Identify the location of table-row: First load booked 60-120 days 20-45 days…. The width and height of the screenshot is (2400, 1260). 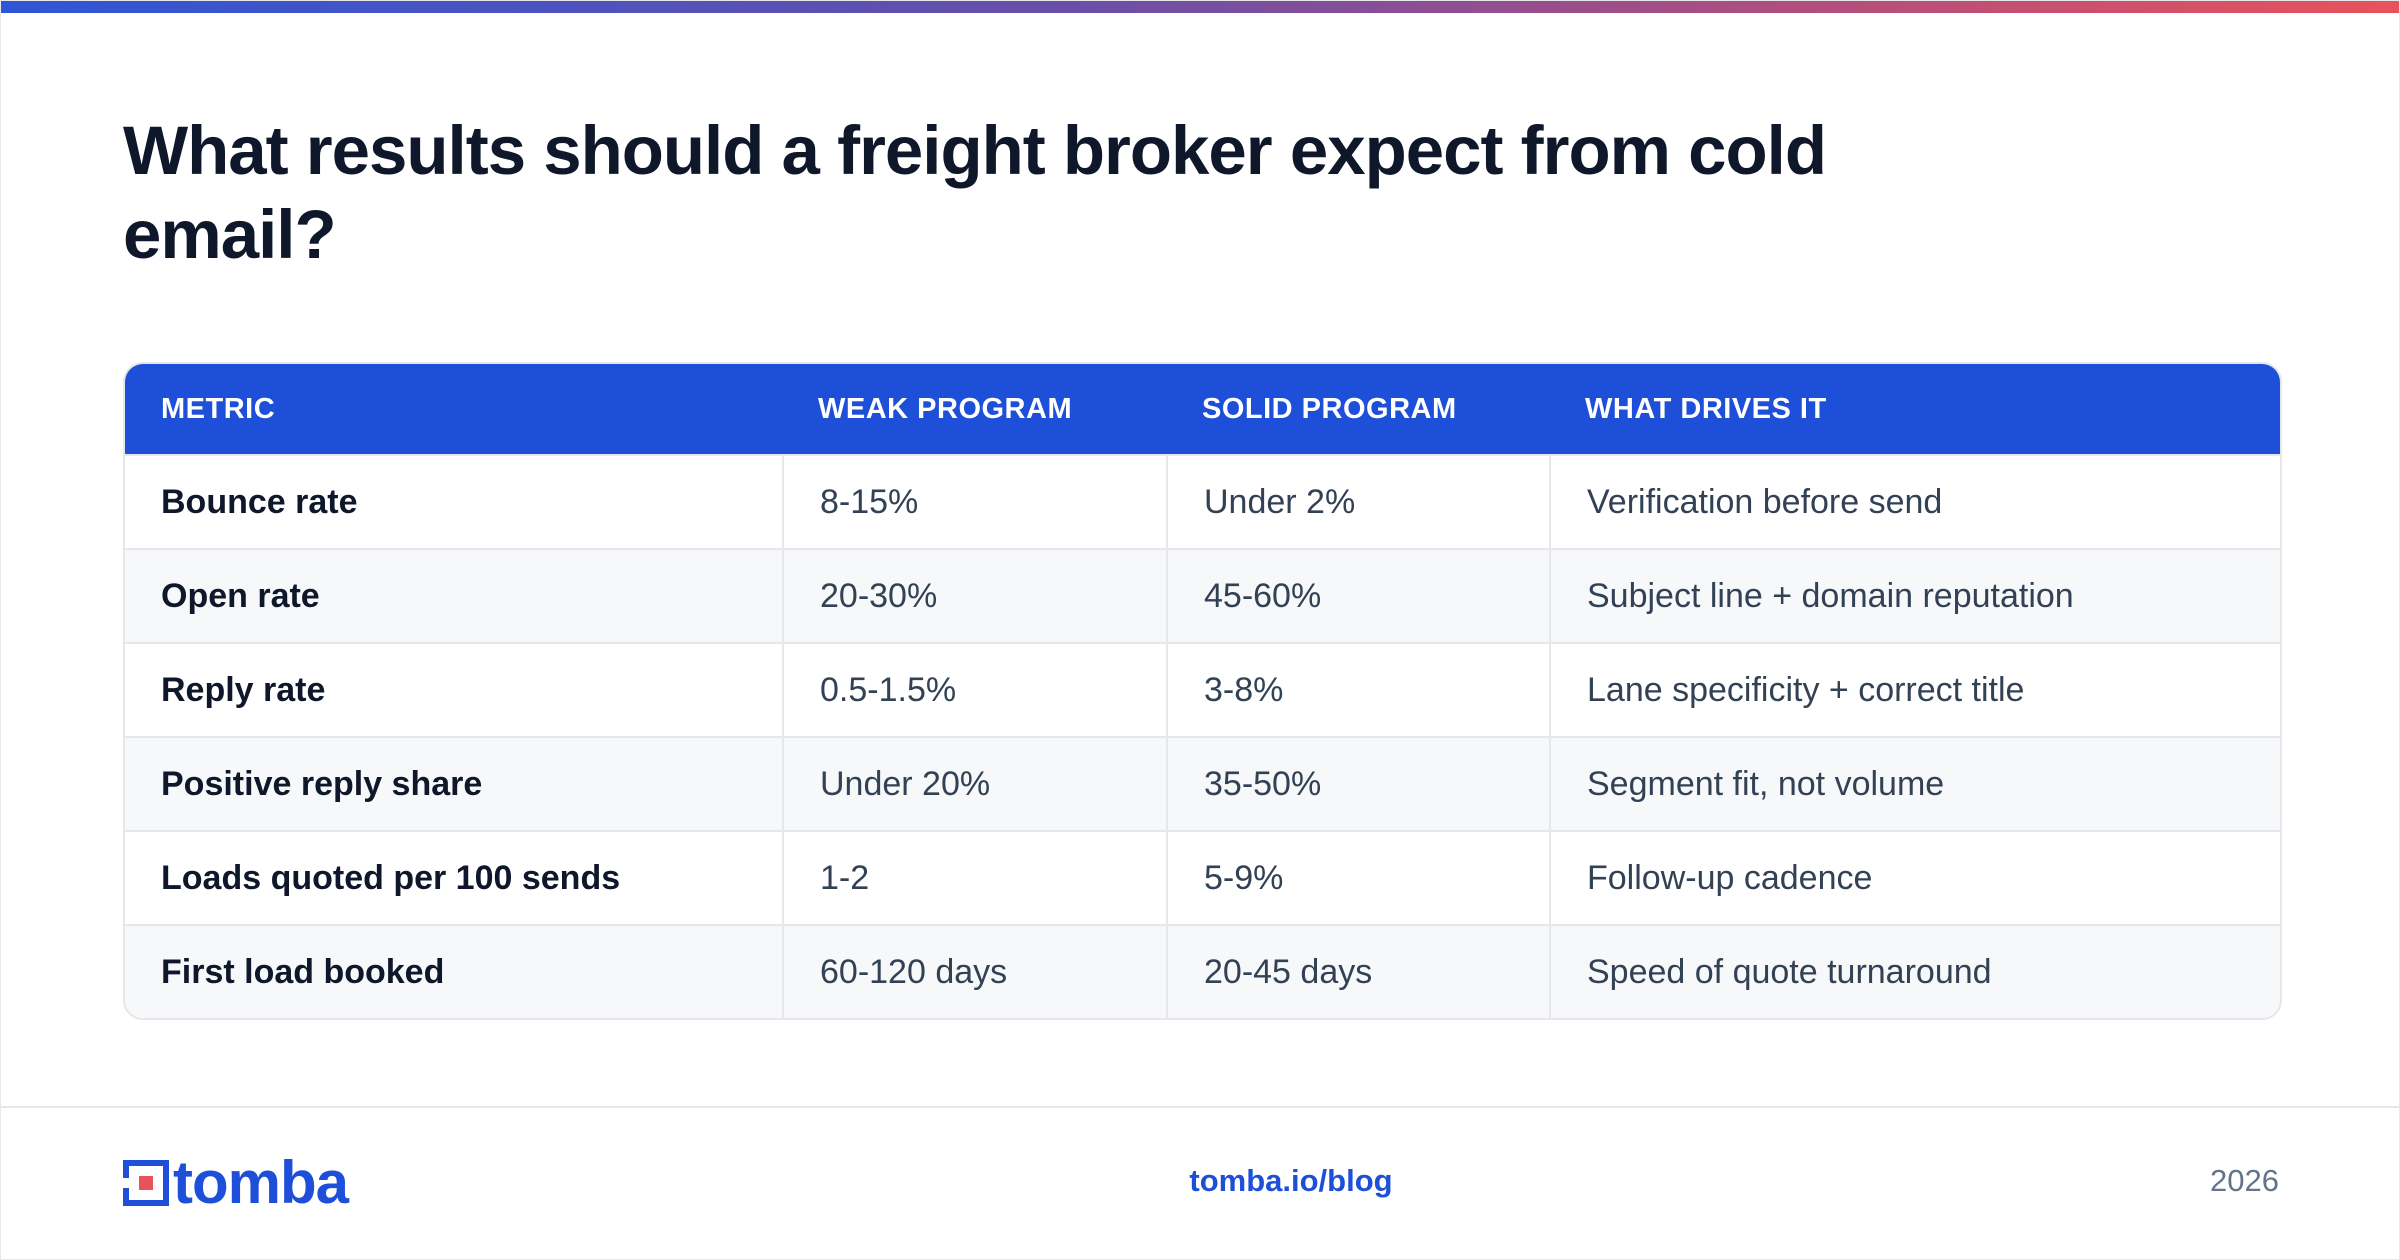
(1202, 971).